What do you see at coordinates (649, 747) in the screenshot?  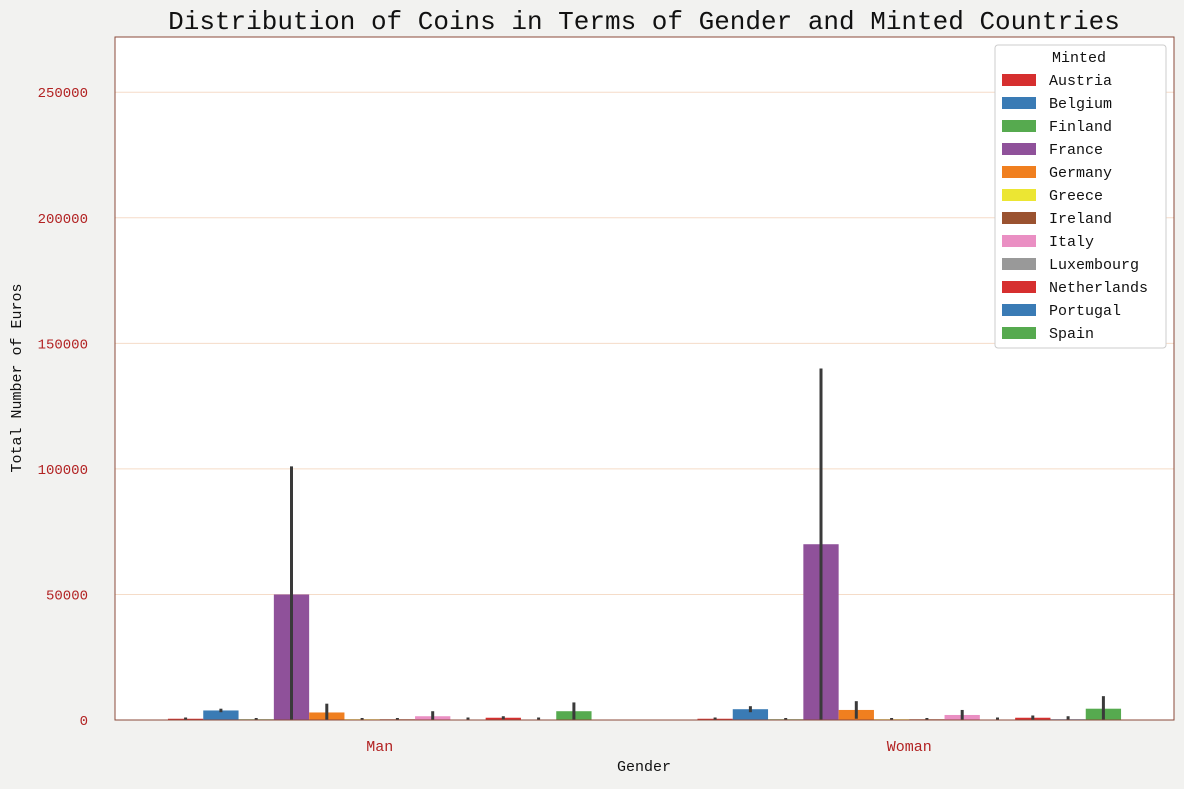 I see `x-ticks-layer: Man Woman` at bounding box center [649, 747].